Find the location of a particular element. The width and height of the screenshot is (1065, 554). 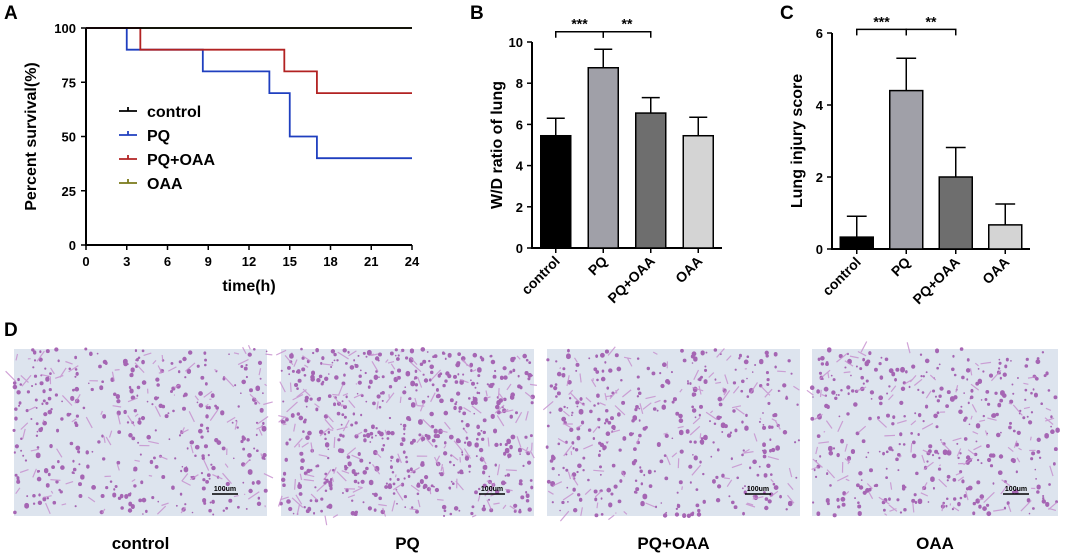

x-tick-label: 24 is located at coordinates (412, 261).